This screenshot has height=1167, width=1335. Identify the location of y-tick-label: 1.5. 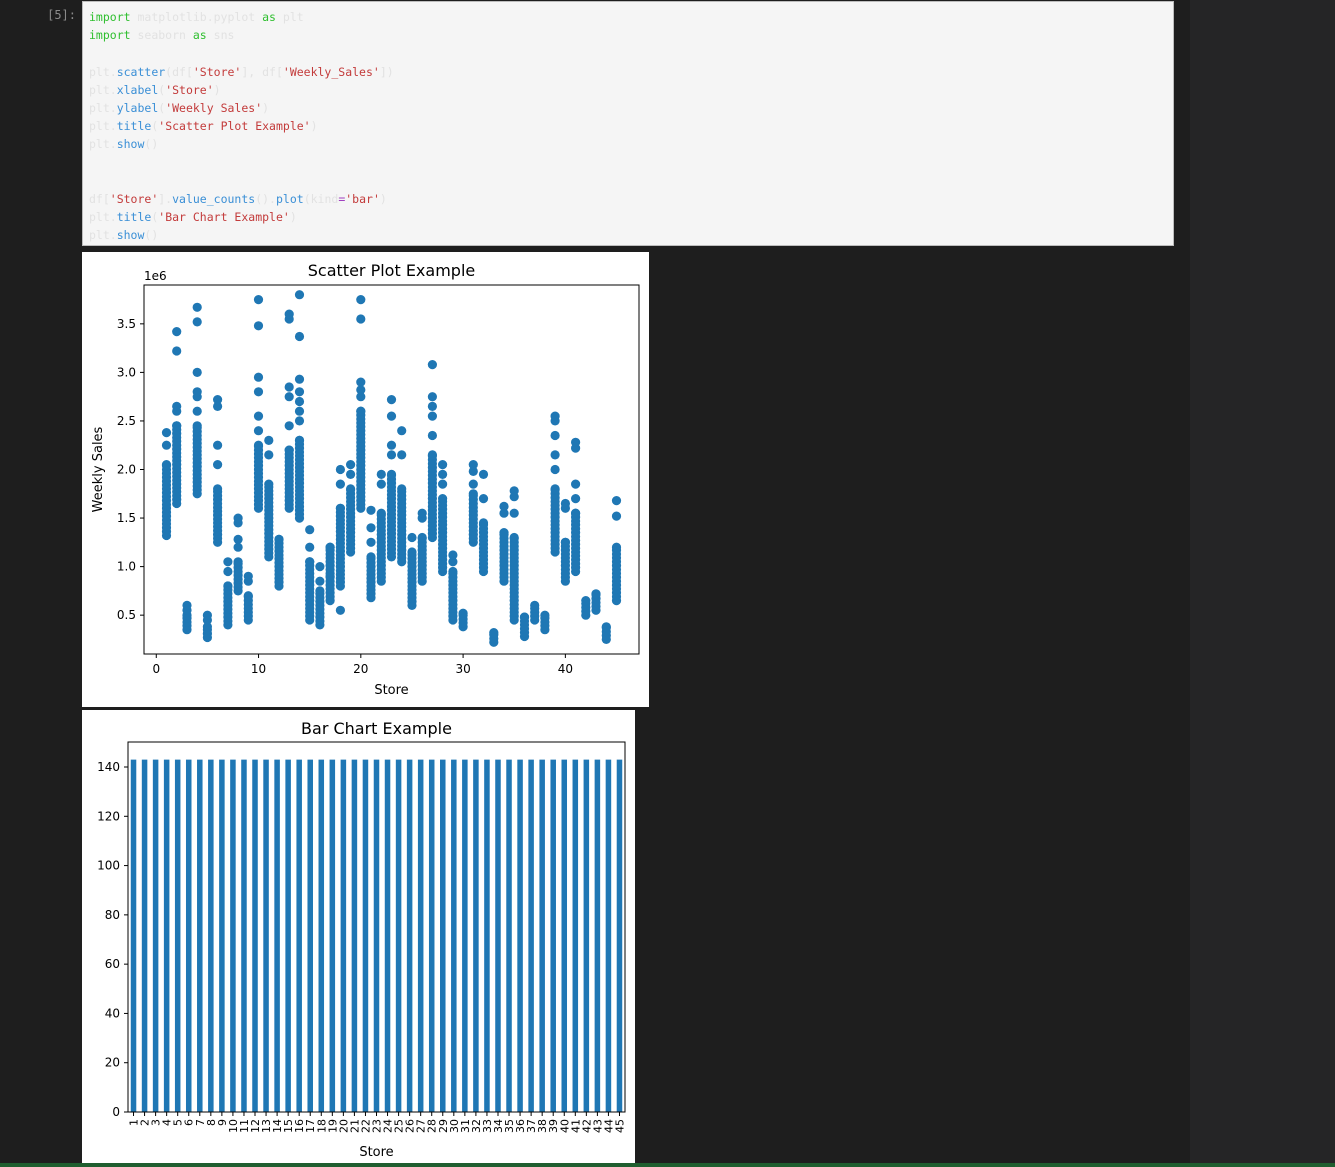
(126, 518).